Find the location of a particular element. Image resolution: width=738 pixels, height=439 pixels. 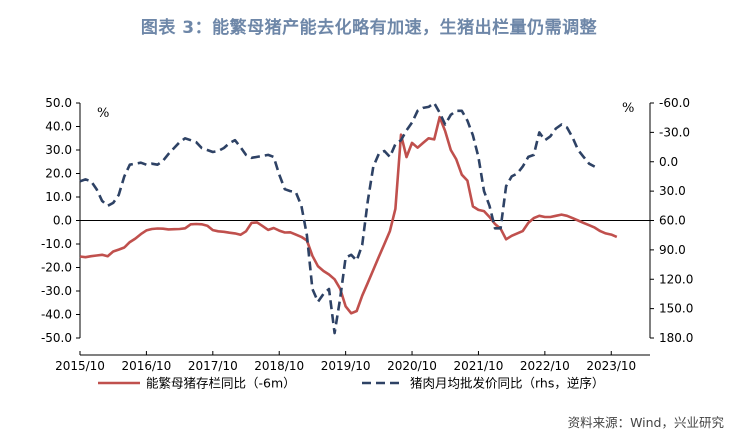

x-tick-label: 2017/10 is located at coordinates (213, 366).